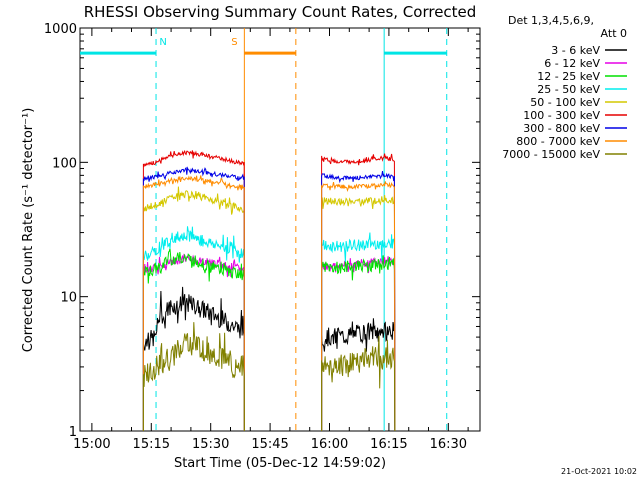 This screenshot has width=640, height=485. I want to click on detector-label: Det 1,3,4,5,6,9,, so click(551, 20).